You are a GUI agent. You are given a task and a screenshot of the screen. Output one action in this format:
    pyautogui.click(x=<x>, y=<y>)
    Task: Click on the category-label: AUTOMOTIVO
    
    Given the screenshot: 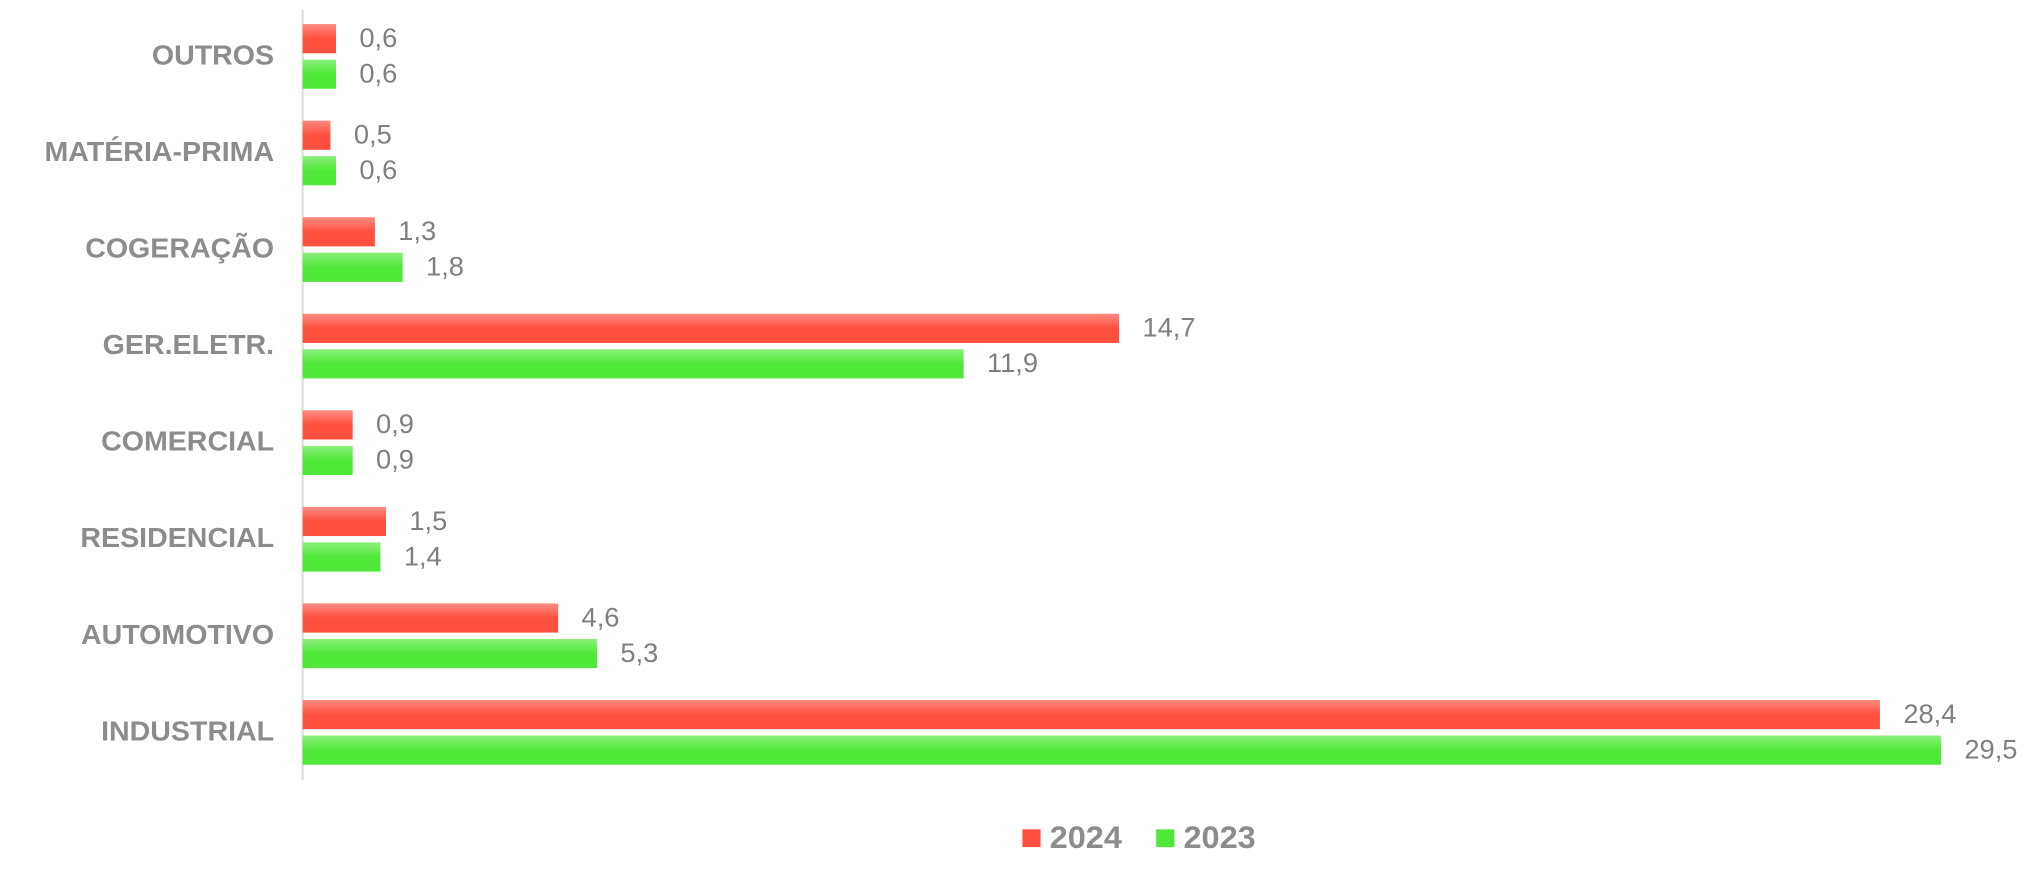 What is the action you would take?
    pyautogui.click(x=177, y=634)
    